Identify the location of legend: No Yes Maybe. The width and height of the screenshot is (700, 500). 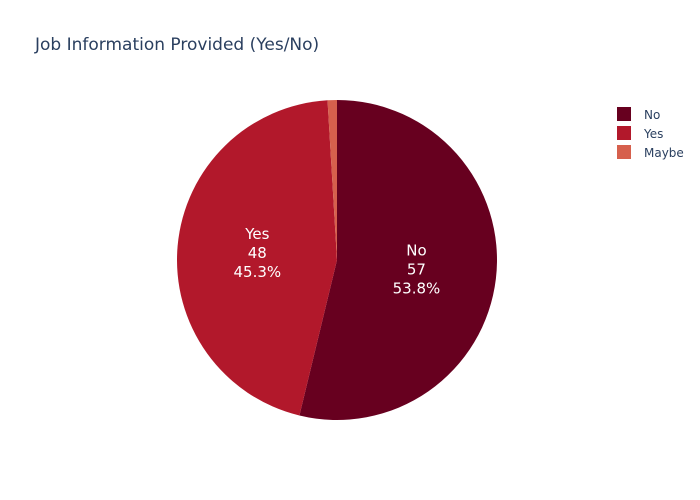
(650, 133).